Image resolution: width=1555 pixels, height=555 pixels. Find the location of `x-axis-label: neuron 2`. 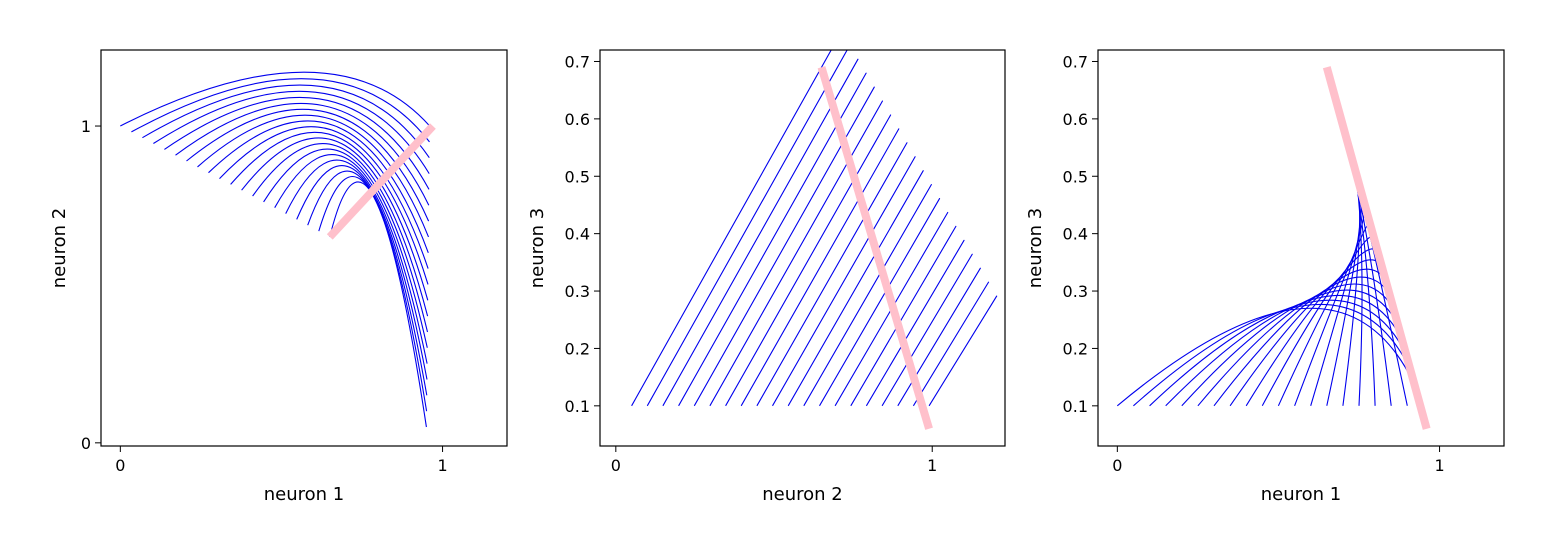

x-axis-label: neuron 2 is located at coordinates (802, 494).